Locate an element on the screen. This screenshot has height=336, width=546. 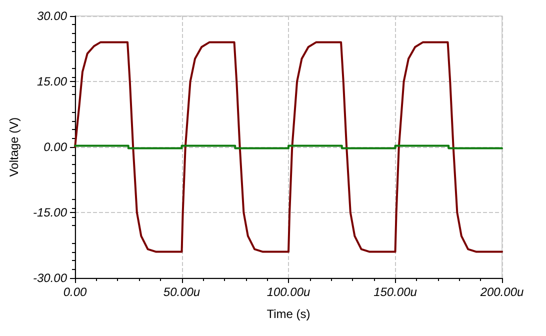
x-tick-label: 0.00 is located at coordinates (75, 292).